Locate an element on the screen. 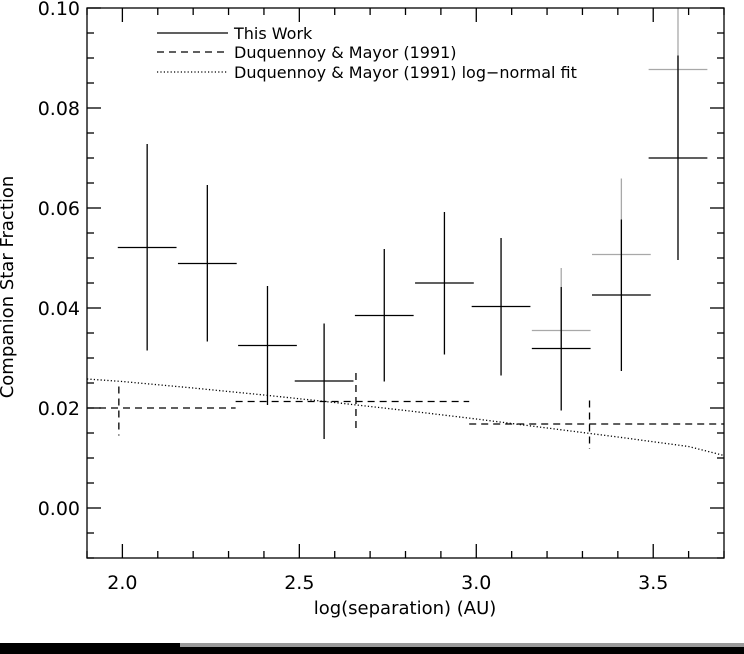 The image size is (744, 654). y-axis-title: Companion Star Fraction is located at coordinates (9, 287).